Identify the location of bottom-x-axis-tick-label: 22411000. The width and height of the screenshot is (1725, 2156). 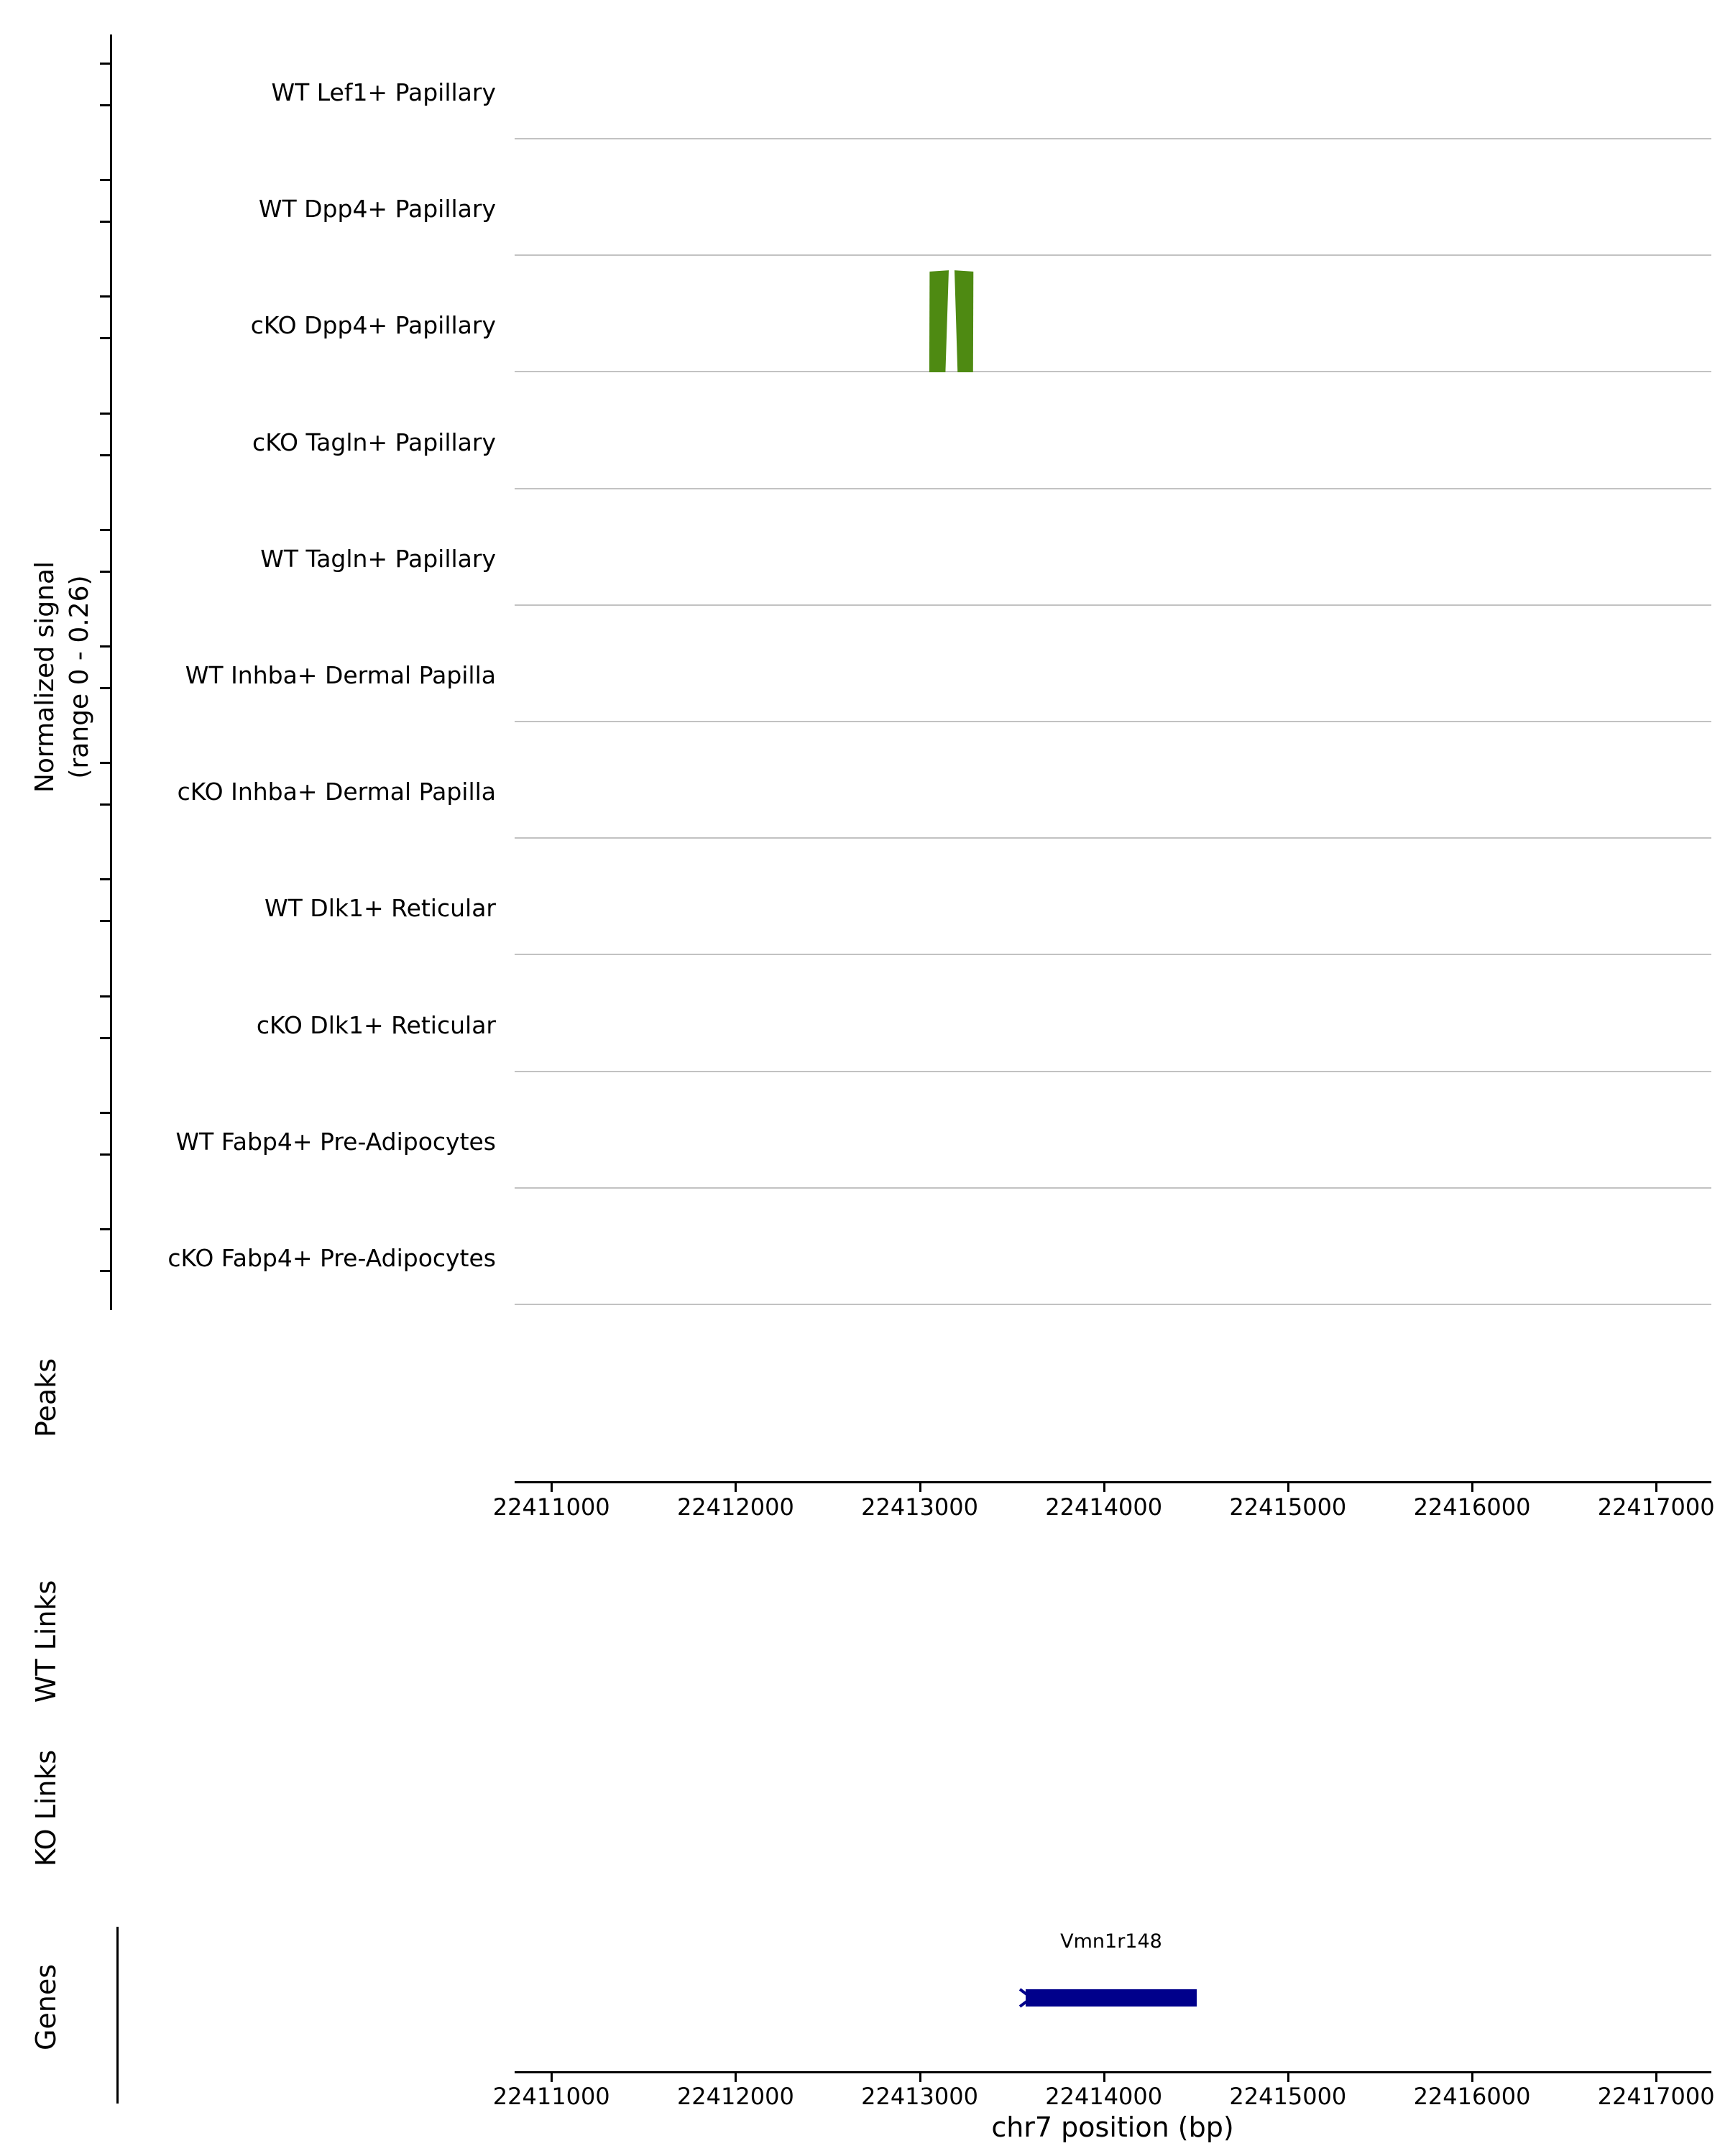
(551, 2096).